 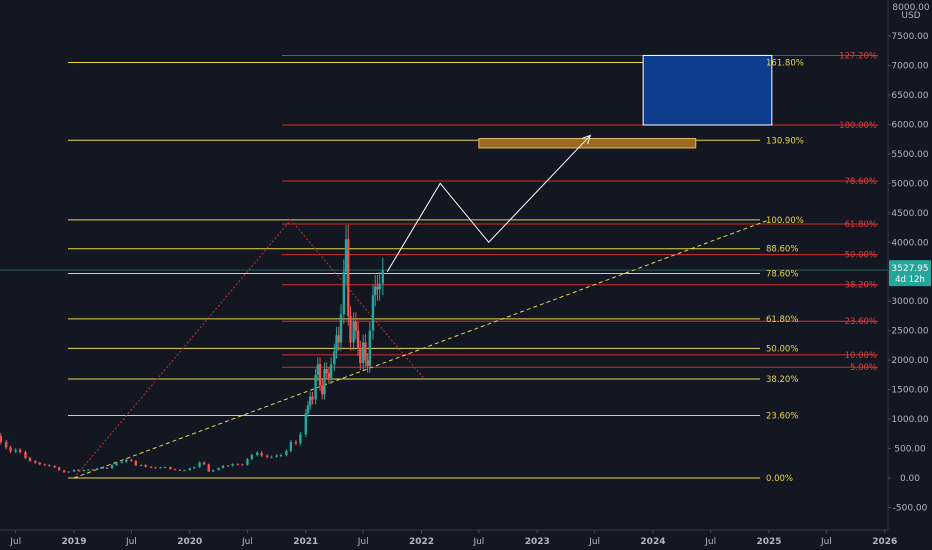 I want to click on fib-yellow-label: 38.20%, so click(x=782, y=380).